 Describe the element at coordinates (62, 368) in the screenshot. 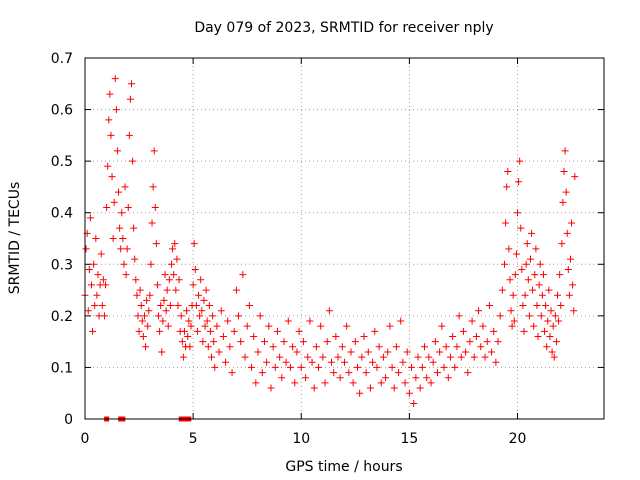

I see `y-tick-label: 0.1` at that location.